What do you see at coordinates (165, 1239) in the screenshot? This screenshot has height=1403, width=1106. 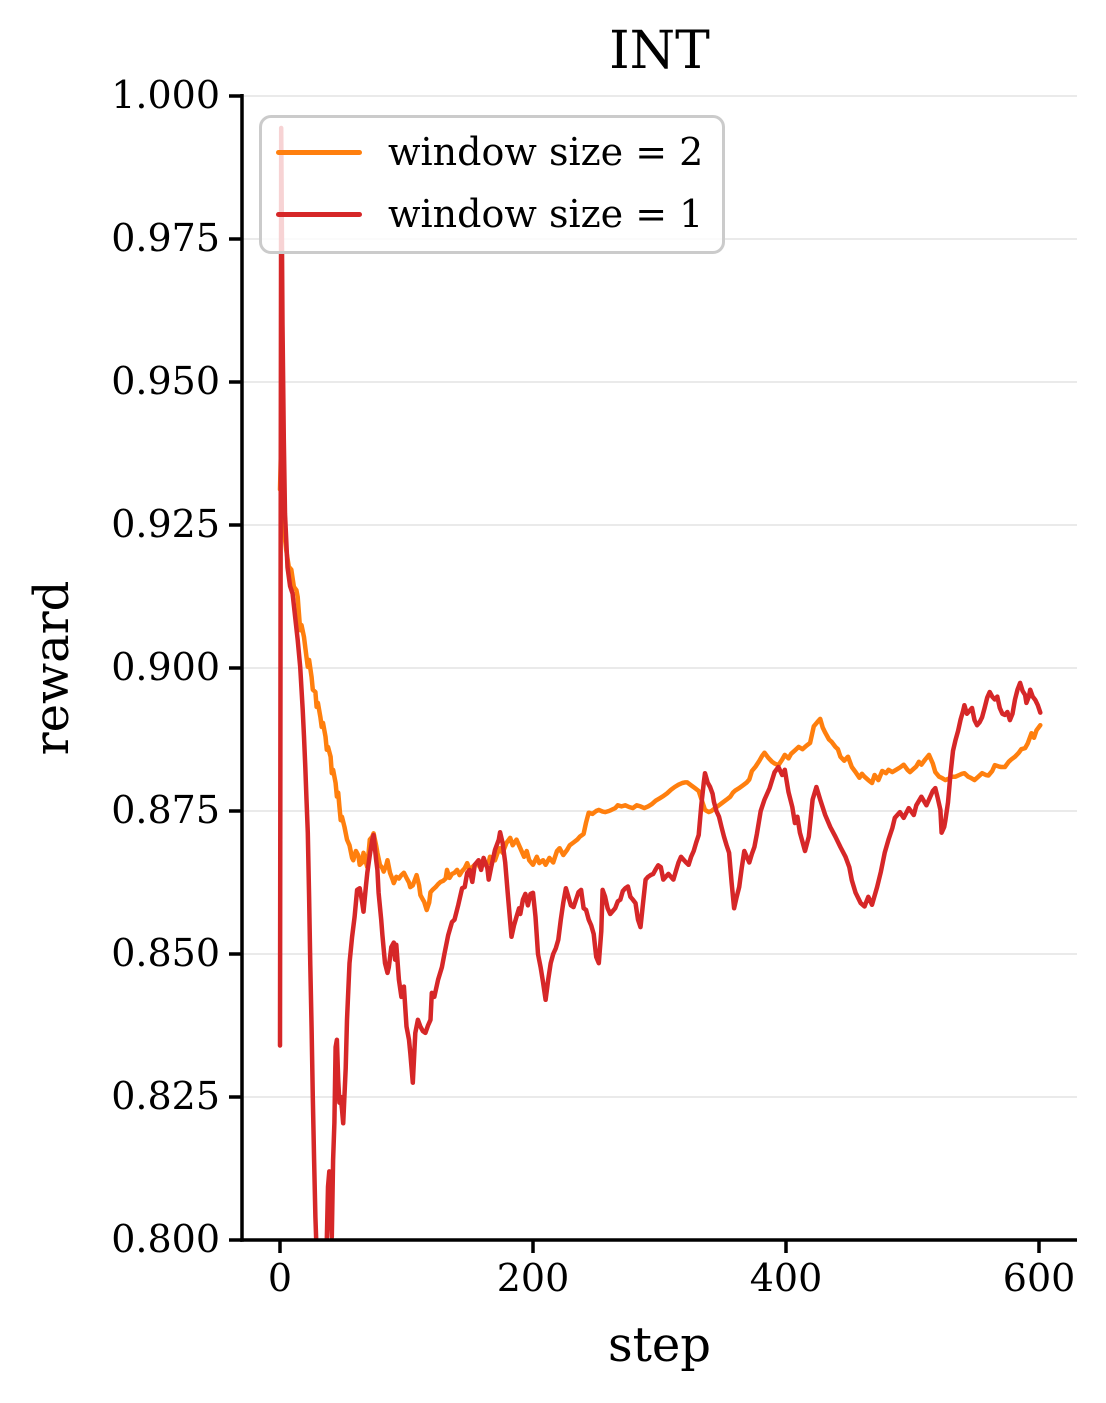 I see `y-tick-label: 0.800` at bounding box center [165, 1239].